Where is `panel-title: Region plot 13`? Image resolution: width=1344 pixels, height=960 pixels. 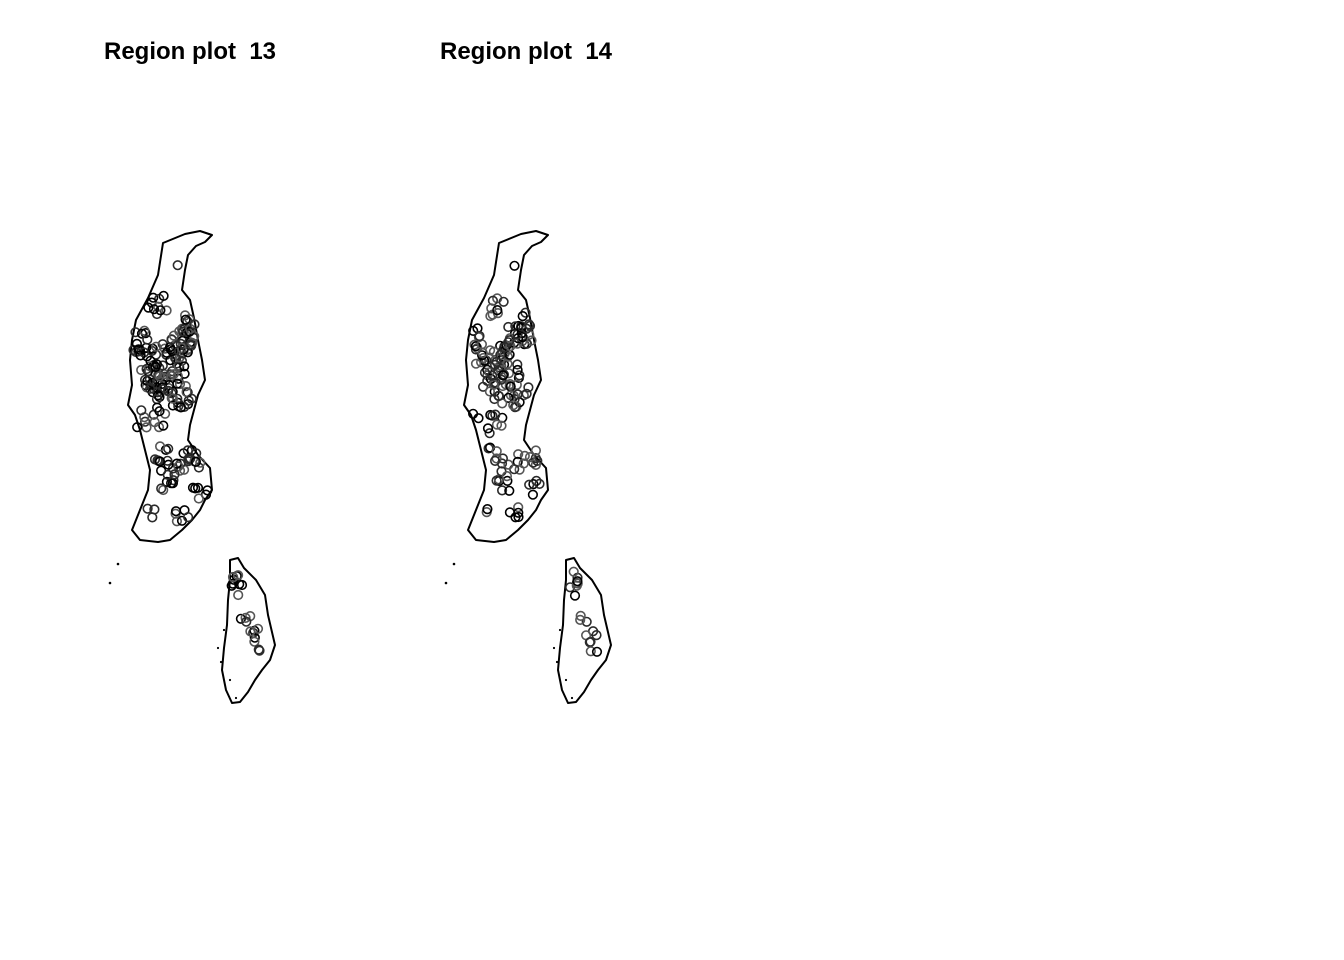
panel-title: Region plot 13 is located at coordinates (190, 51).